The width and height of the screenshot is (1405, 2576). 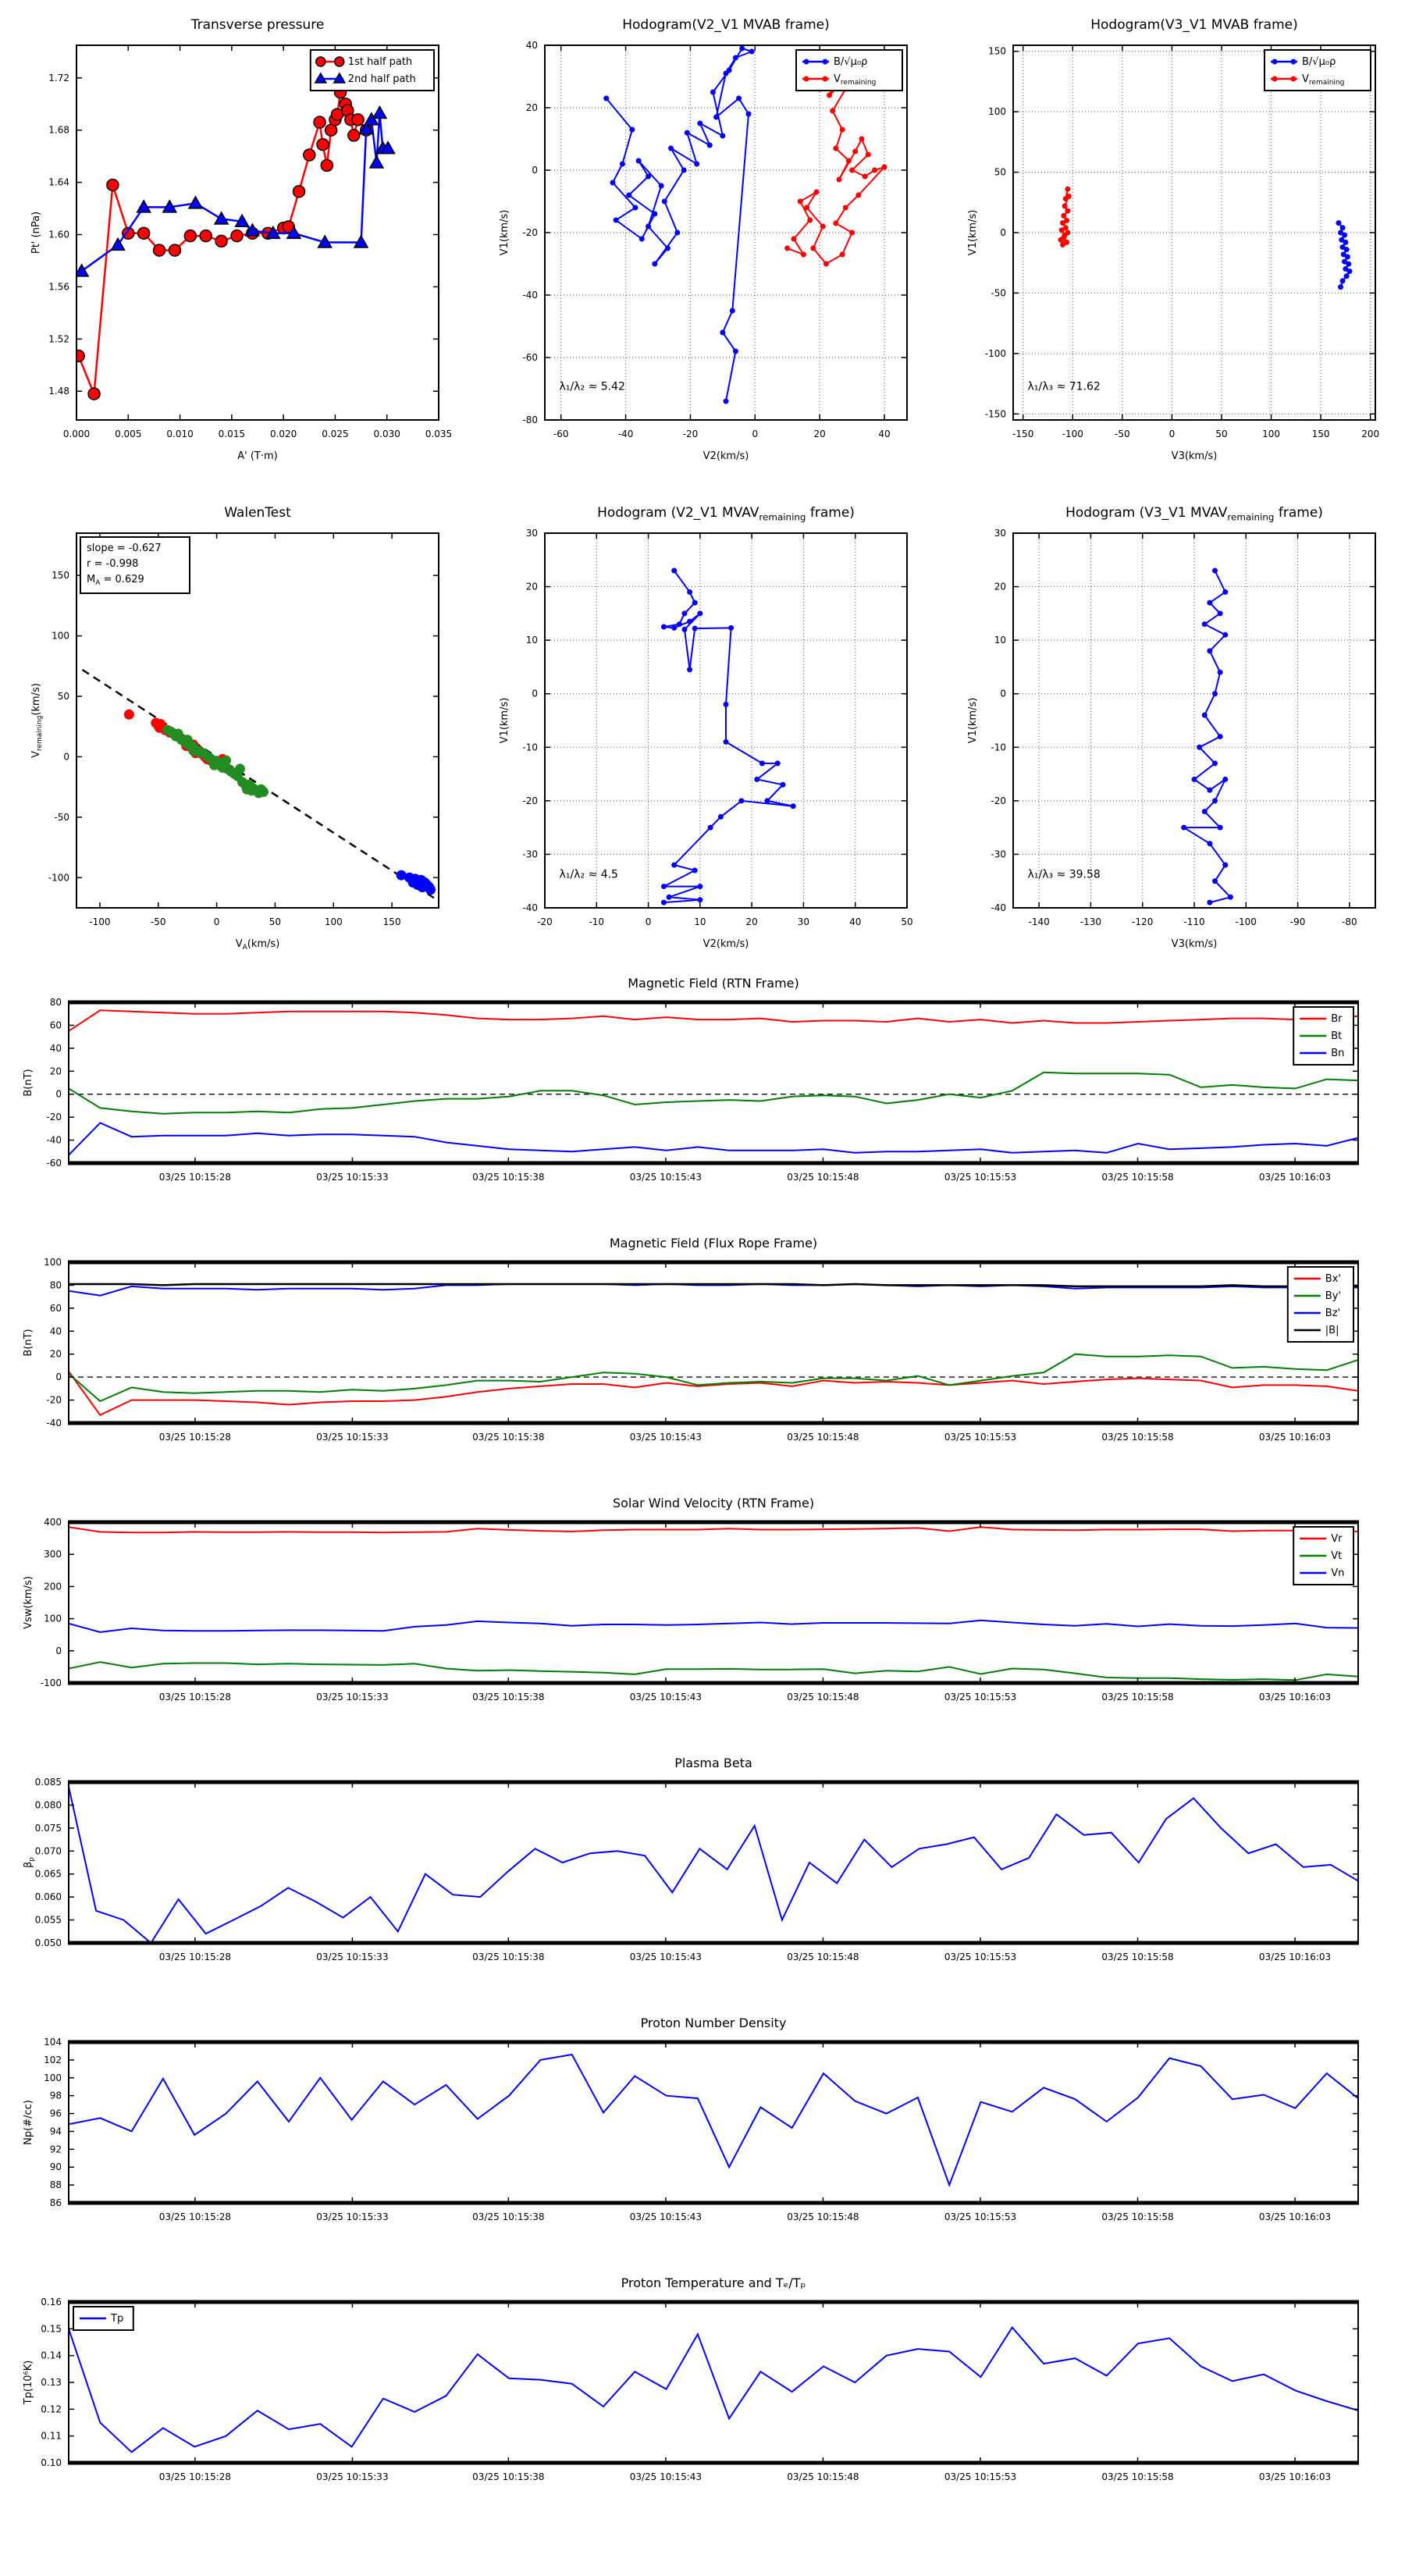 What do you see at coordinates (996, 414) in the screenshot?
I see `svg-text: -150` at bounding box center [996, 414].